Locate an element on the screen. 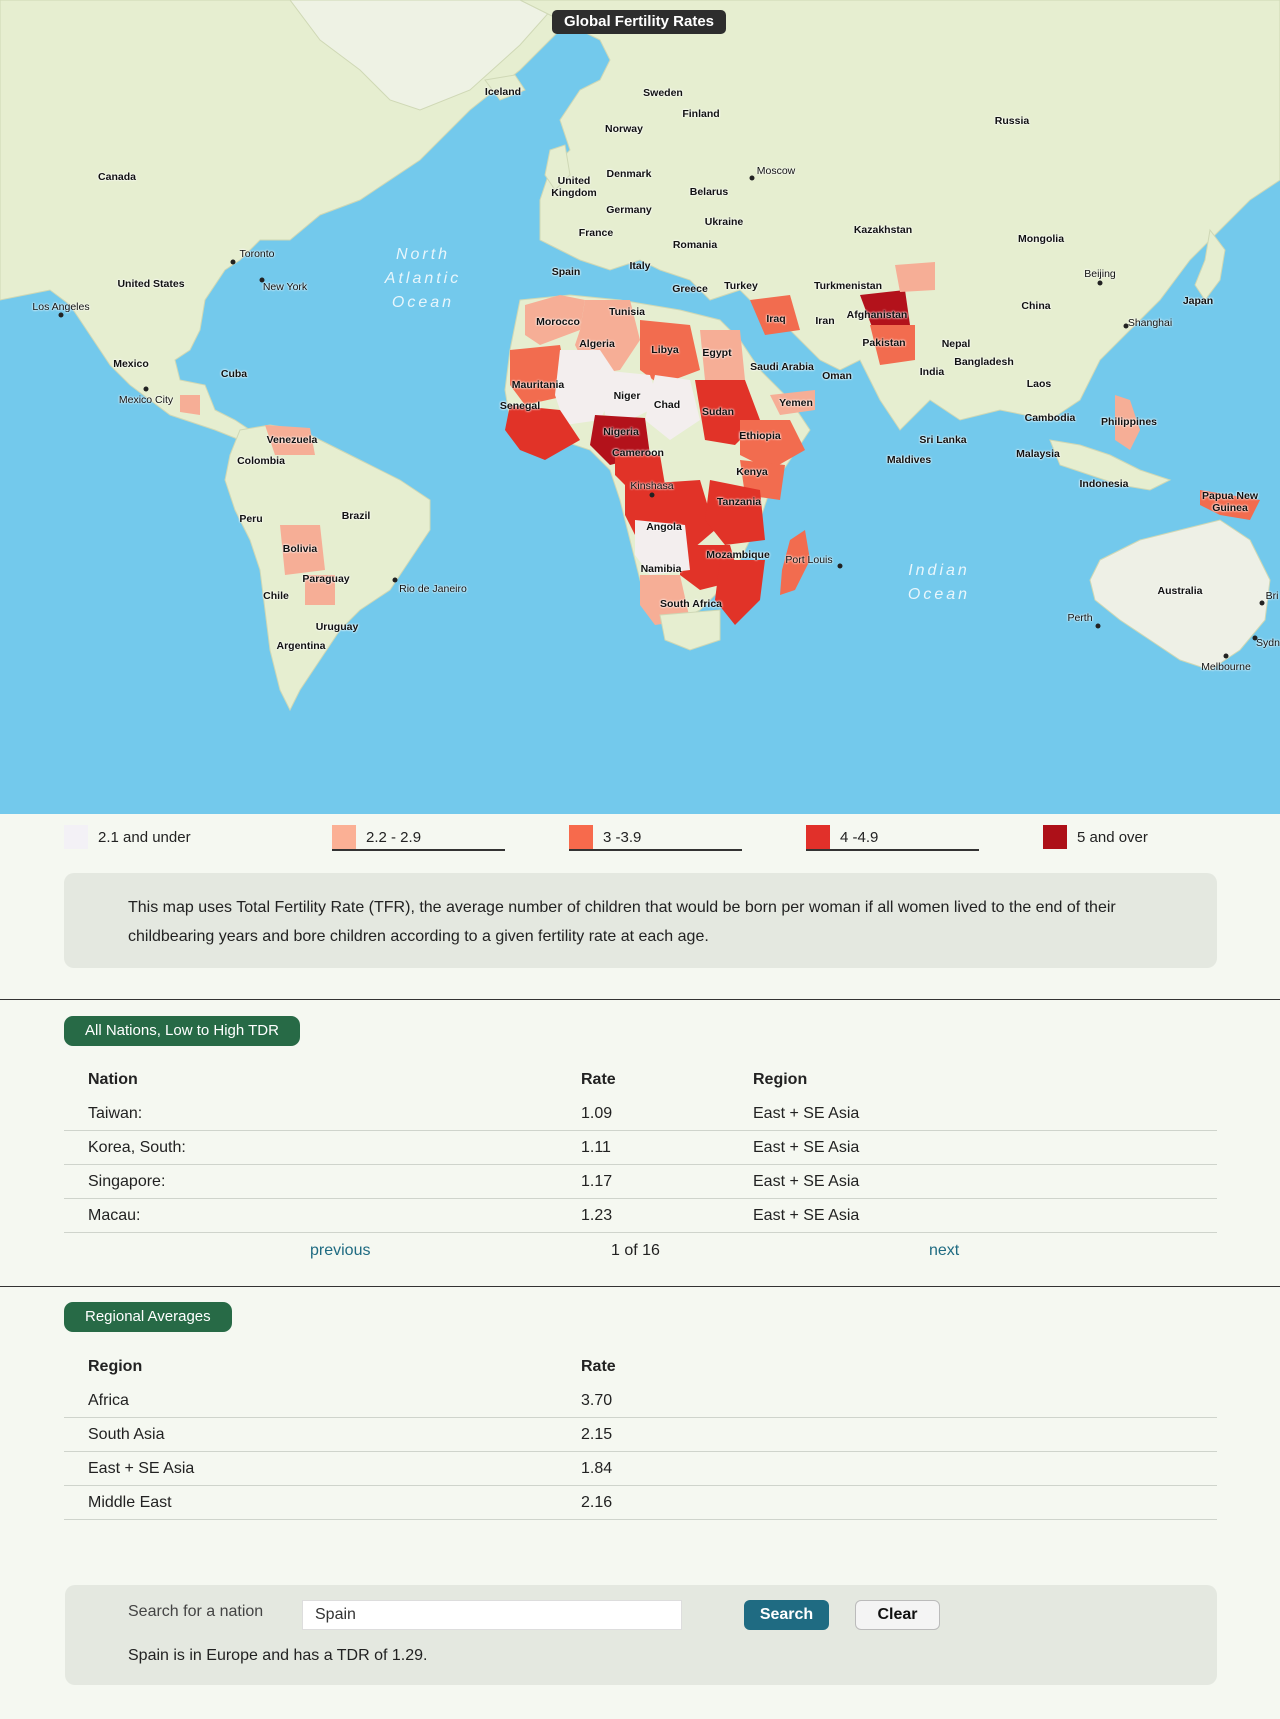 This screenshot has width=1280, height=1719. clear-button: Clear is located at coordinates (897, 1615).